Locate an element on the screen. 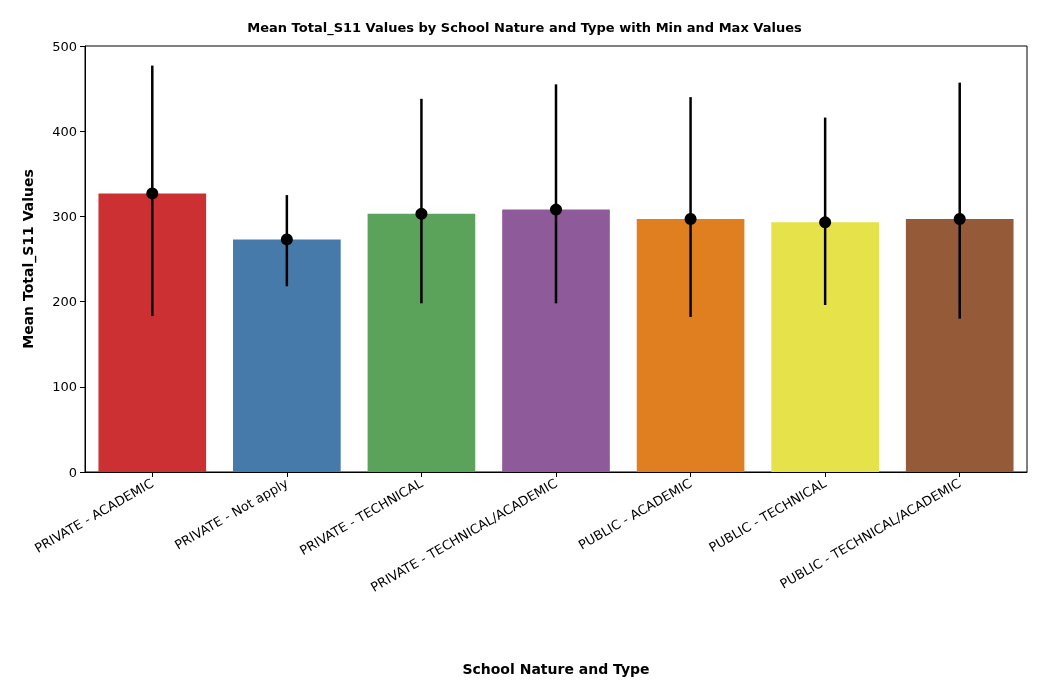  y-tick-label: 100 is located at coordinates (64, 387).